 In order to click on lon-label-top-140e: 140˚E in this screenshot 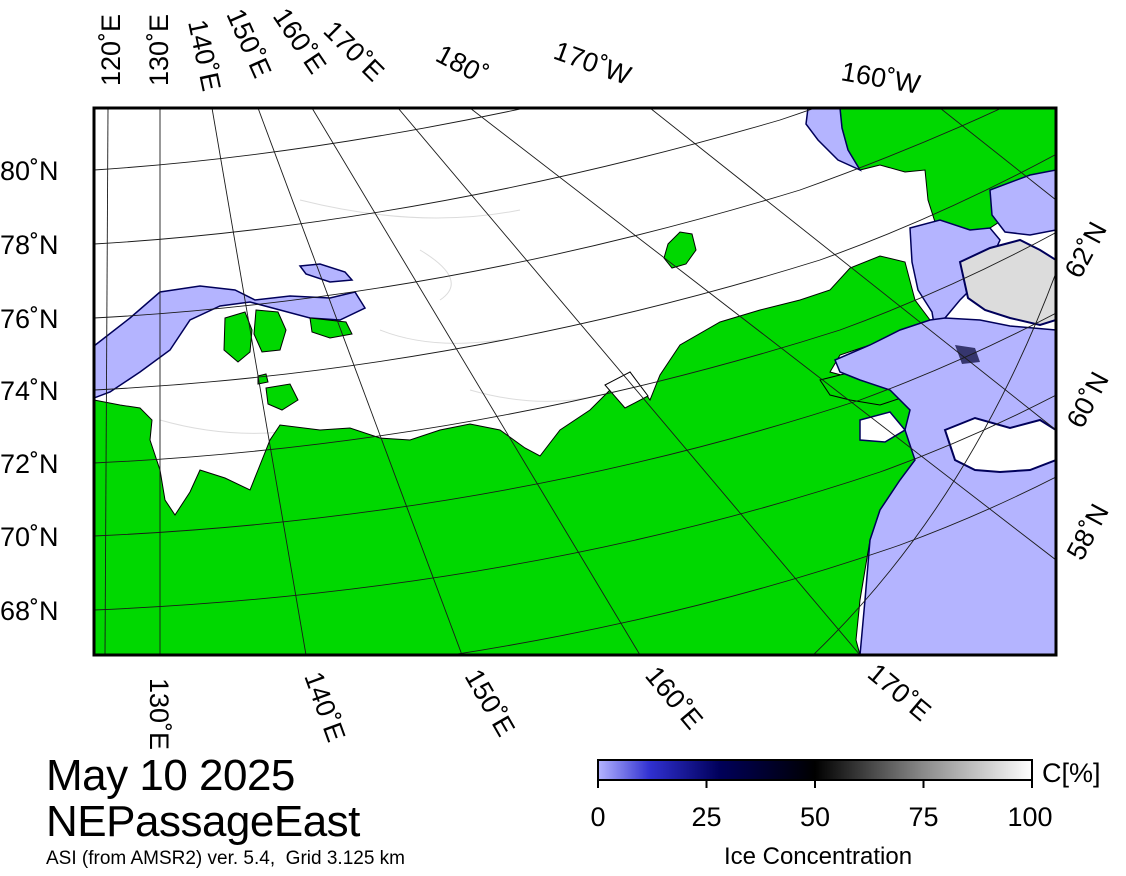, I will do `click(204, 55)`.